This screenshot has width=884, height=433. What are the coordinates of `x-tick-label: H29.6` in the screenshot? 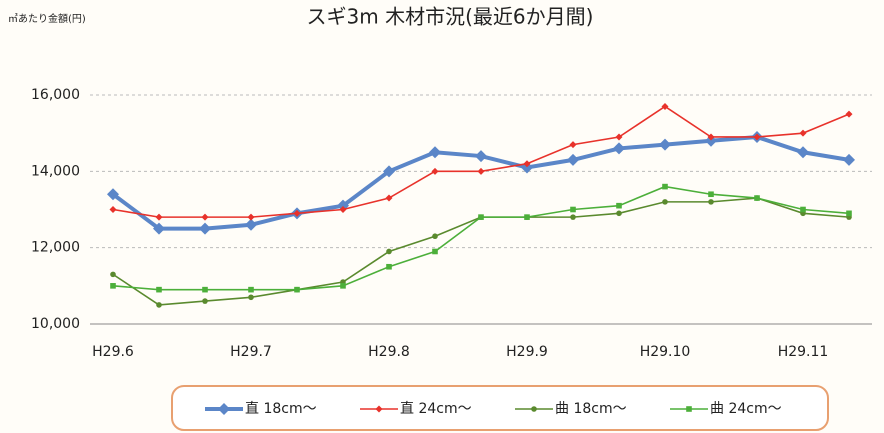 It's located at (113, 352).